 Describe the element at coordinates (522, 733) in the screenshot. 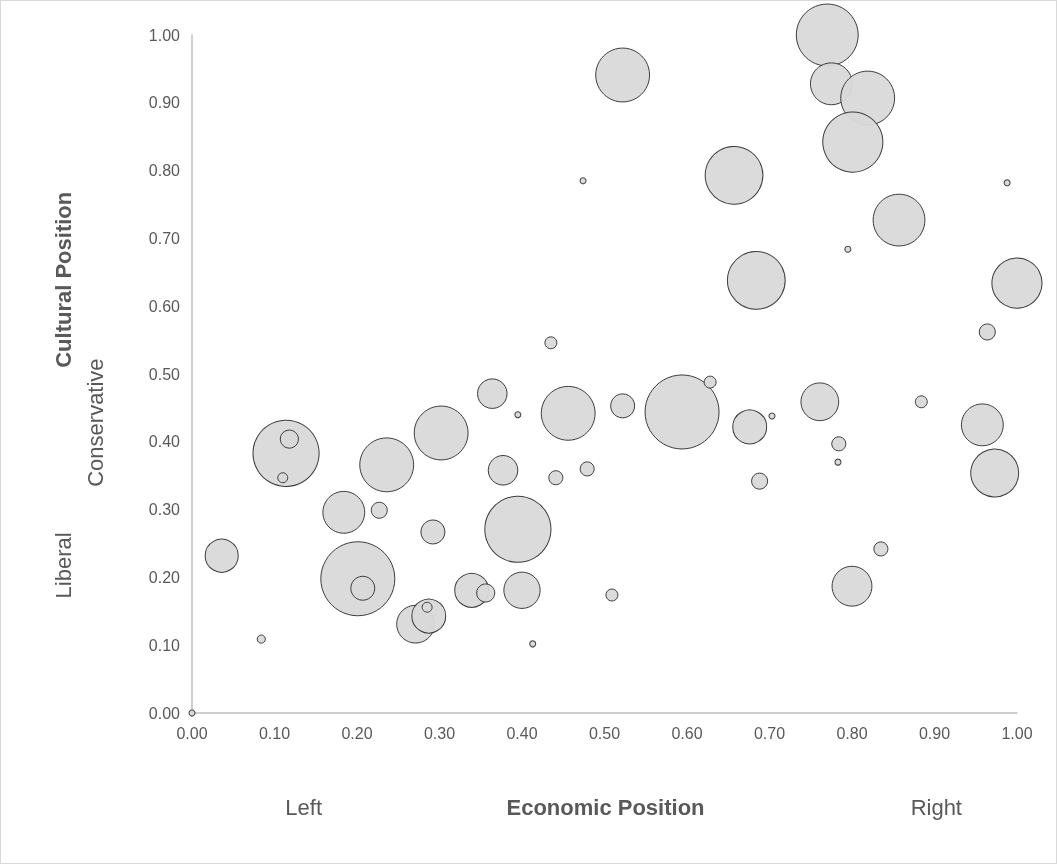

I see `x-tick-label: 0.40` at that location.